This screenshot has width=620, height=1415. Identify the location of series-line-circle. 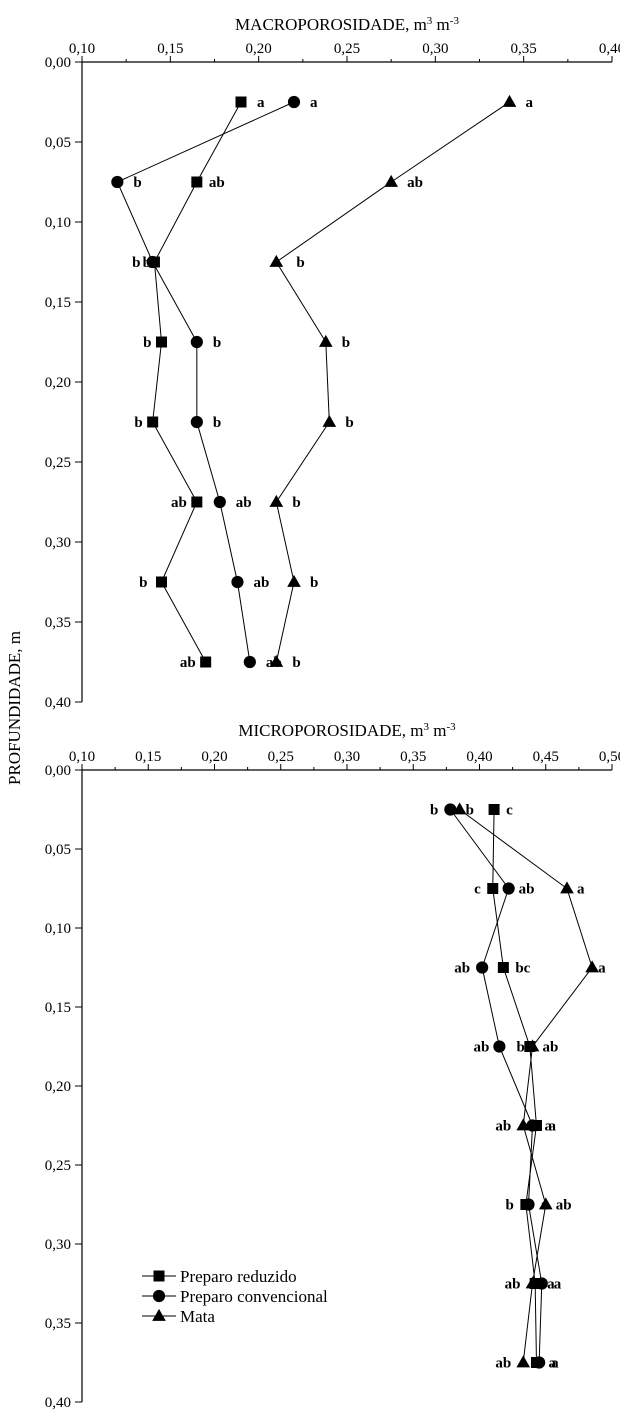
(496, 1086).